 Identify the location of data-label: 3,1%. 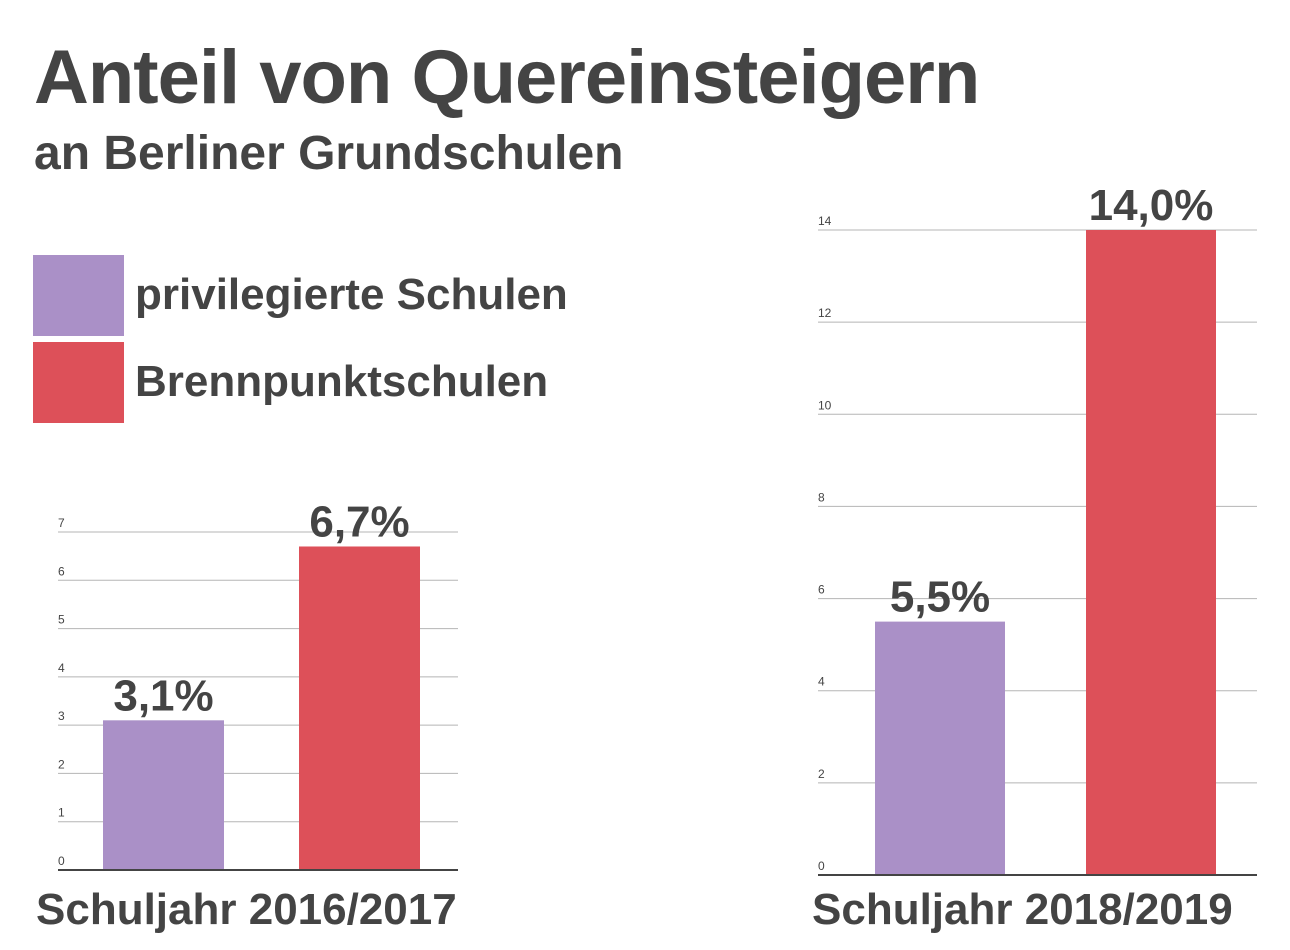
(163, 695).